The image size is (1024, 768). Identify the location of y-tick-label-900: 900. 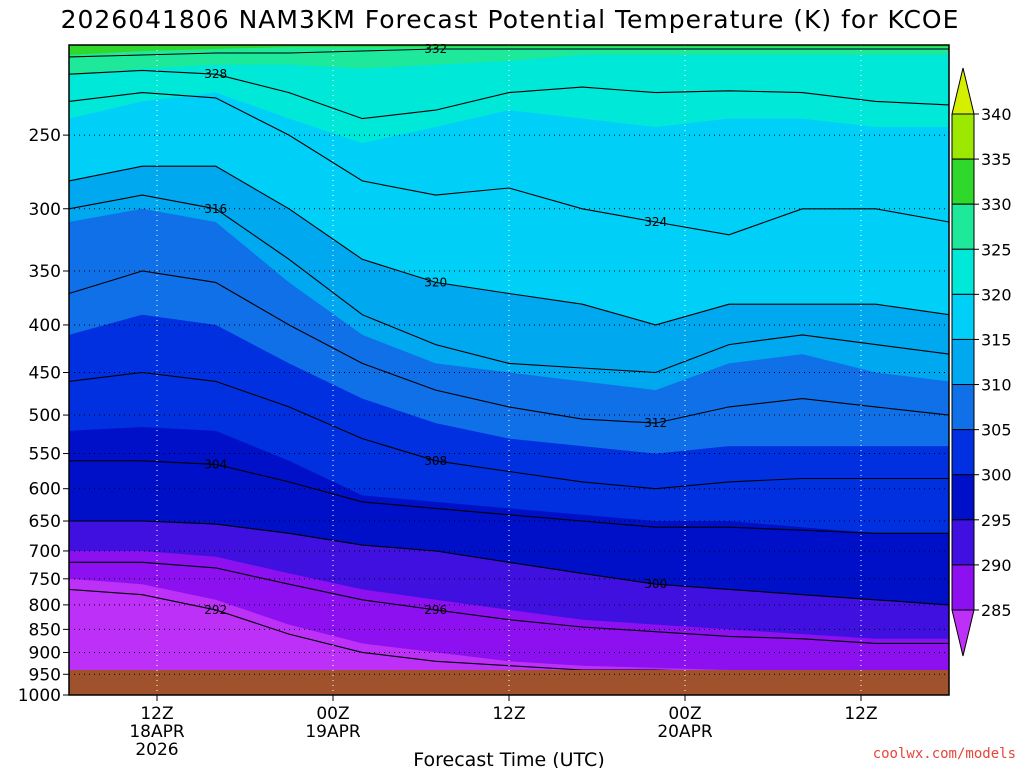
(45, 653).